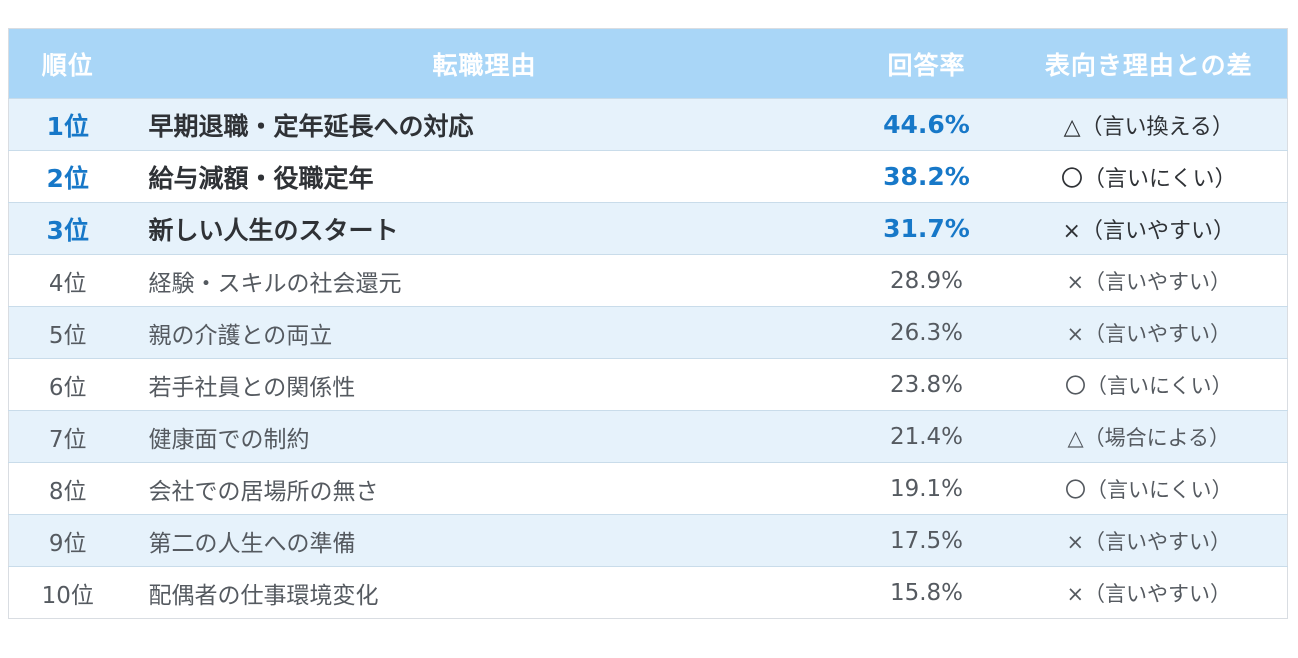 The height and width of the screenshot is (658, 1298). I want to click on reason-cell: 配偶者の仕事環境変化, so click(484, 592).